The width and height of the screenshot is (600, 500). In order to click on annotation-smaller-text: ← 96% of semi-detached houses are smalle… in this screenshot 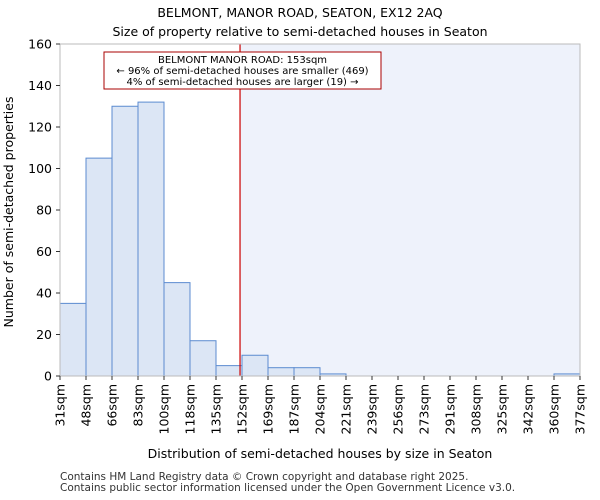, I will do `click(242, 71)`.